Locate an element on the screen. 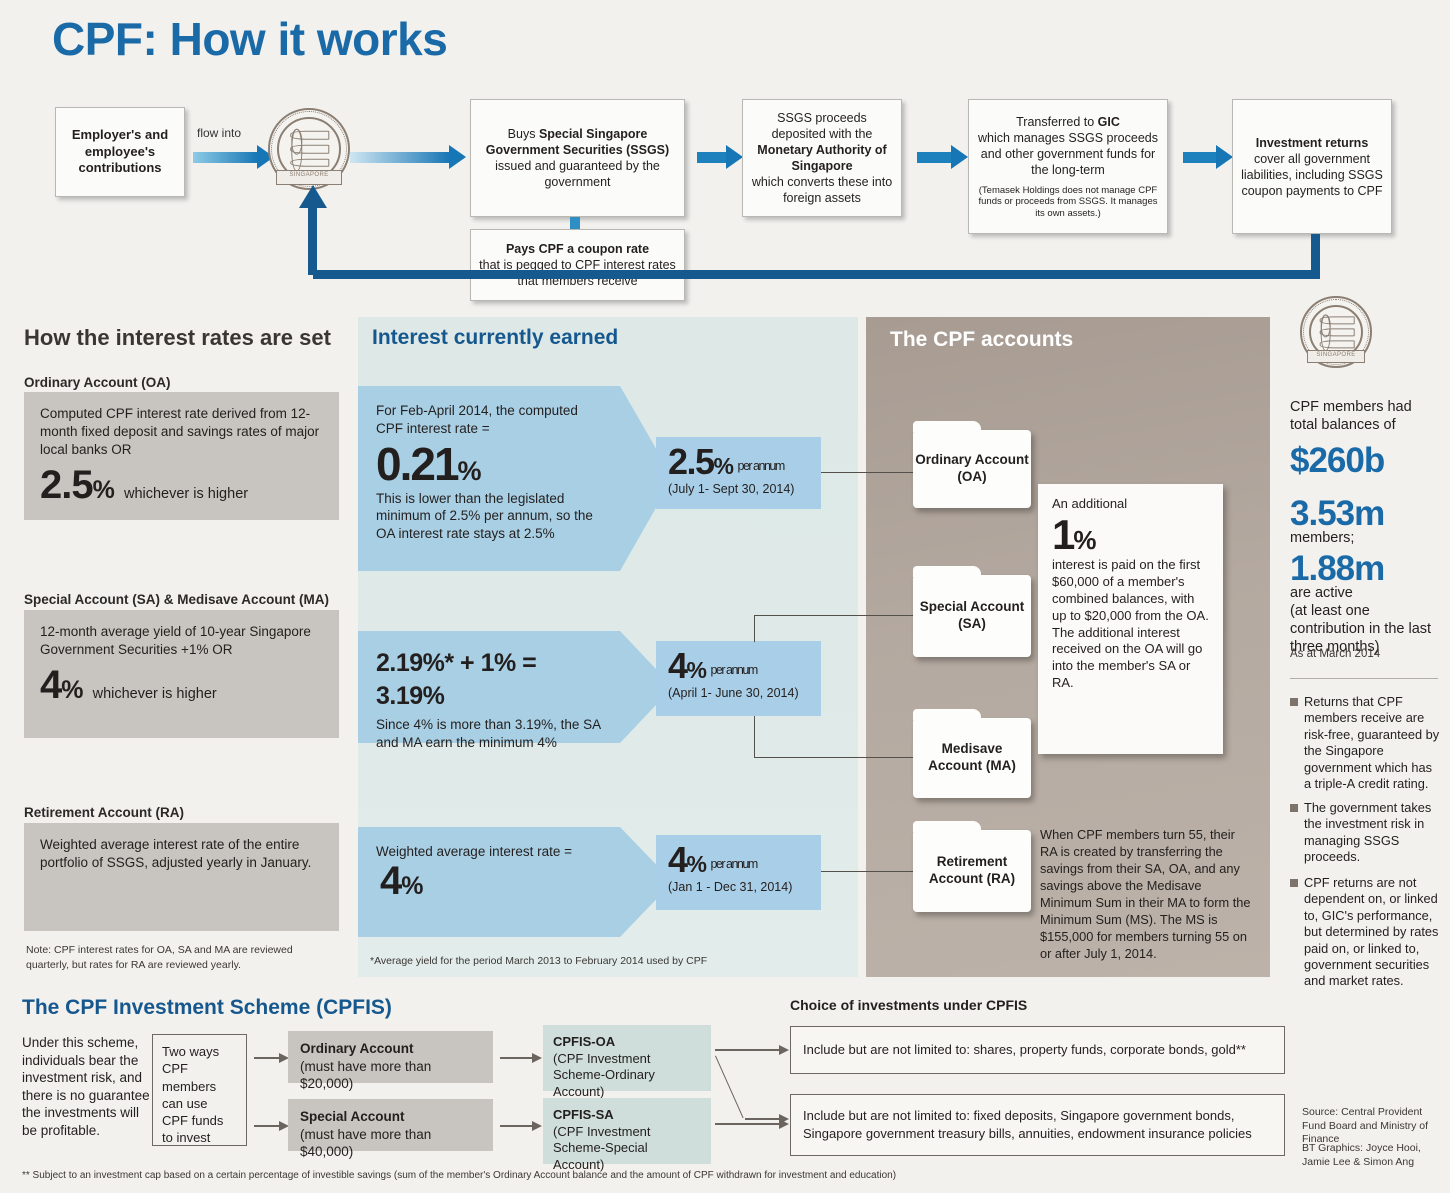 The image size is (1450, 1193). connector-ma-h is located at coordinates (833, 757).